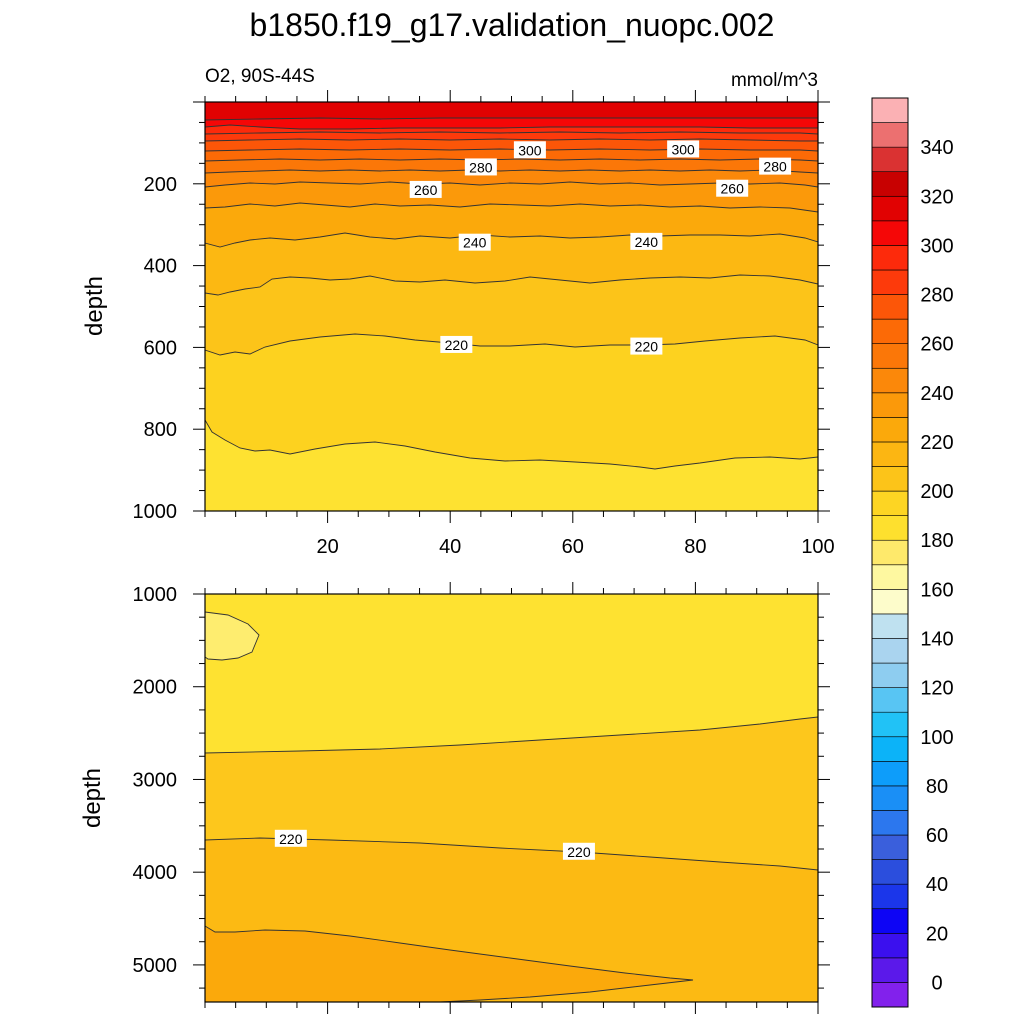 This screenshot has width=1024, height=1024. What do you see at coordinates (160, 267) in the screenshot?
I see `y-tick-label: 400` at bounding box center [160, 267].